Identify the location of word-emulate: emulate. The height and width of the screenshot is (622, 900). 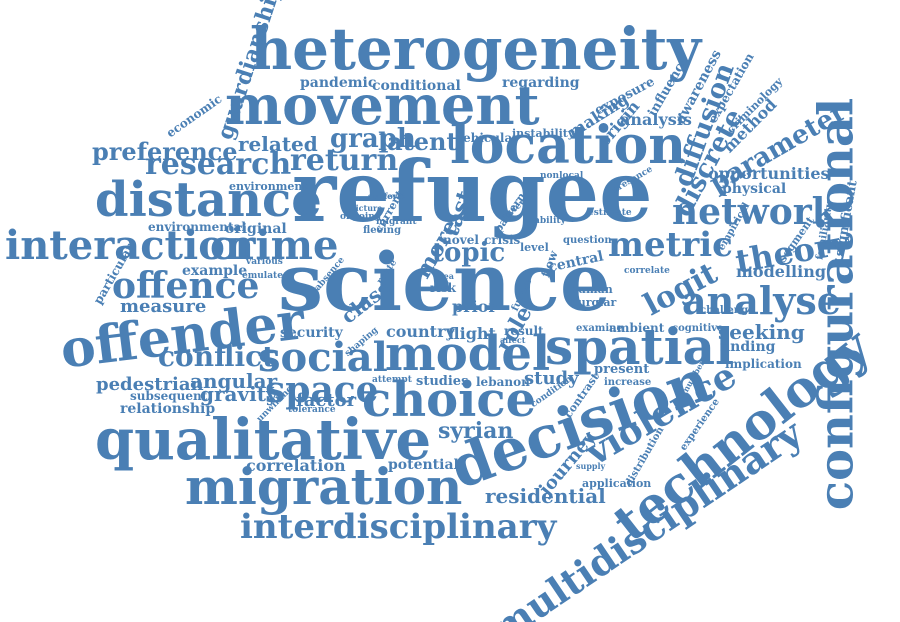
(262, 276).